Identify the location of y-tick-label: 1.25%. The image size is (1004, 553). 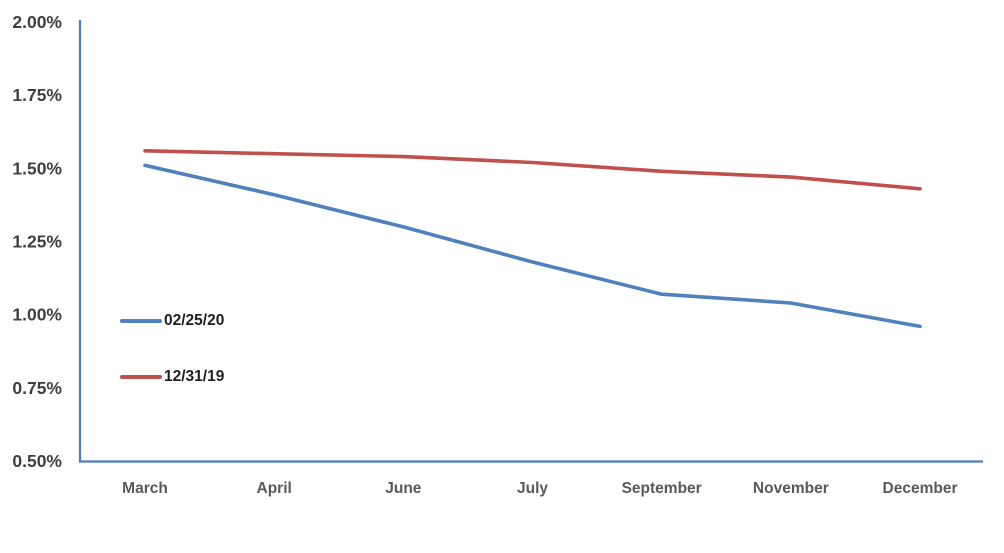
(37, 242).